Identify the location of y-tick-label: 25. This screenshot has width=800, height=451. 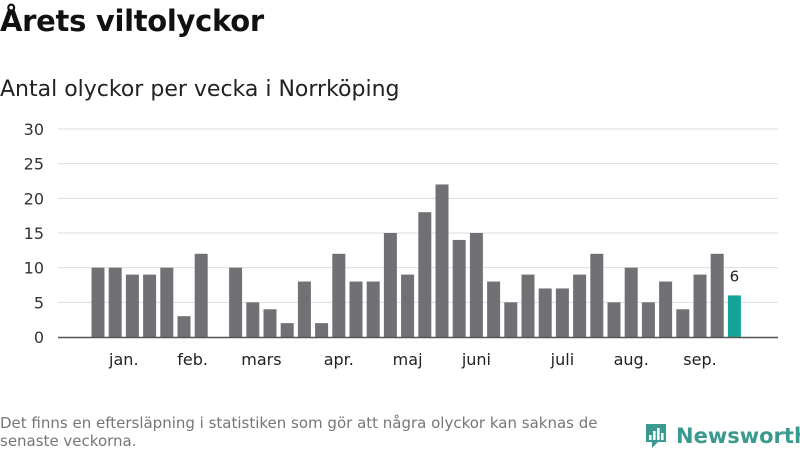
(34, 164).